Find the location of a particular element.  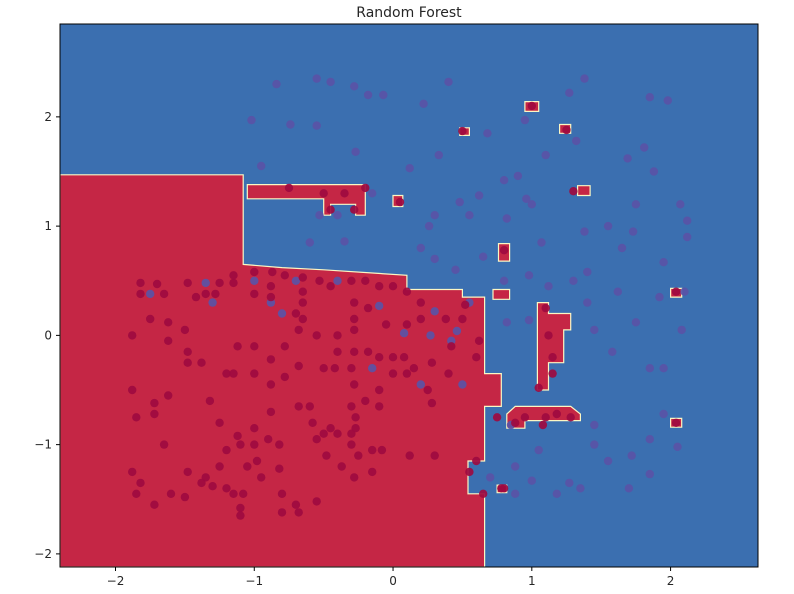

y-tick-label-1: −1 is located at coordinates (43, 445).